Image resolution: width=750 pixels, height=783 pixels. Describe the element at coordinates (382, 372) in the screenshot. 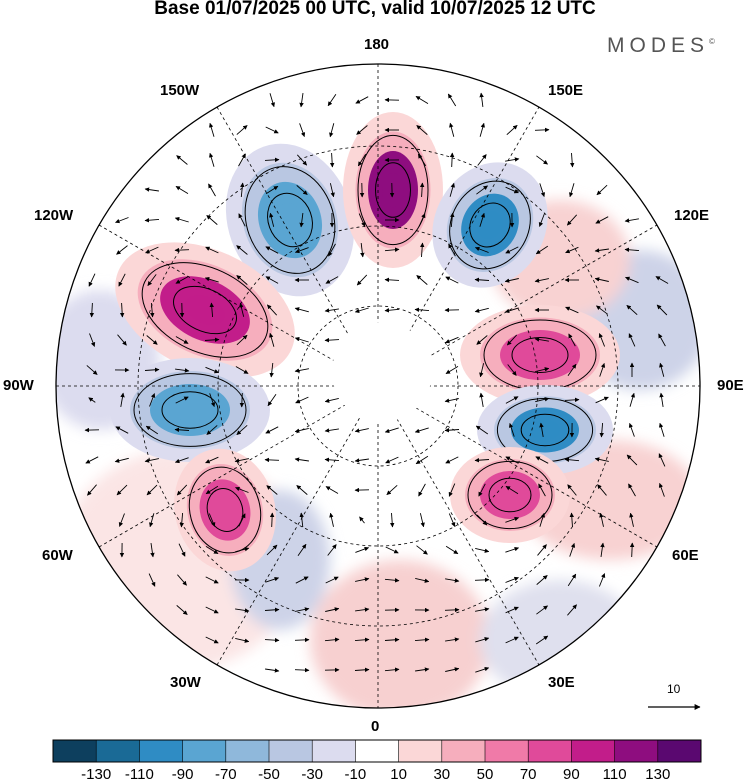

I see `polar-hole` at that location.